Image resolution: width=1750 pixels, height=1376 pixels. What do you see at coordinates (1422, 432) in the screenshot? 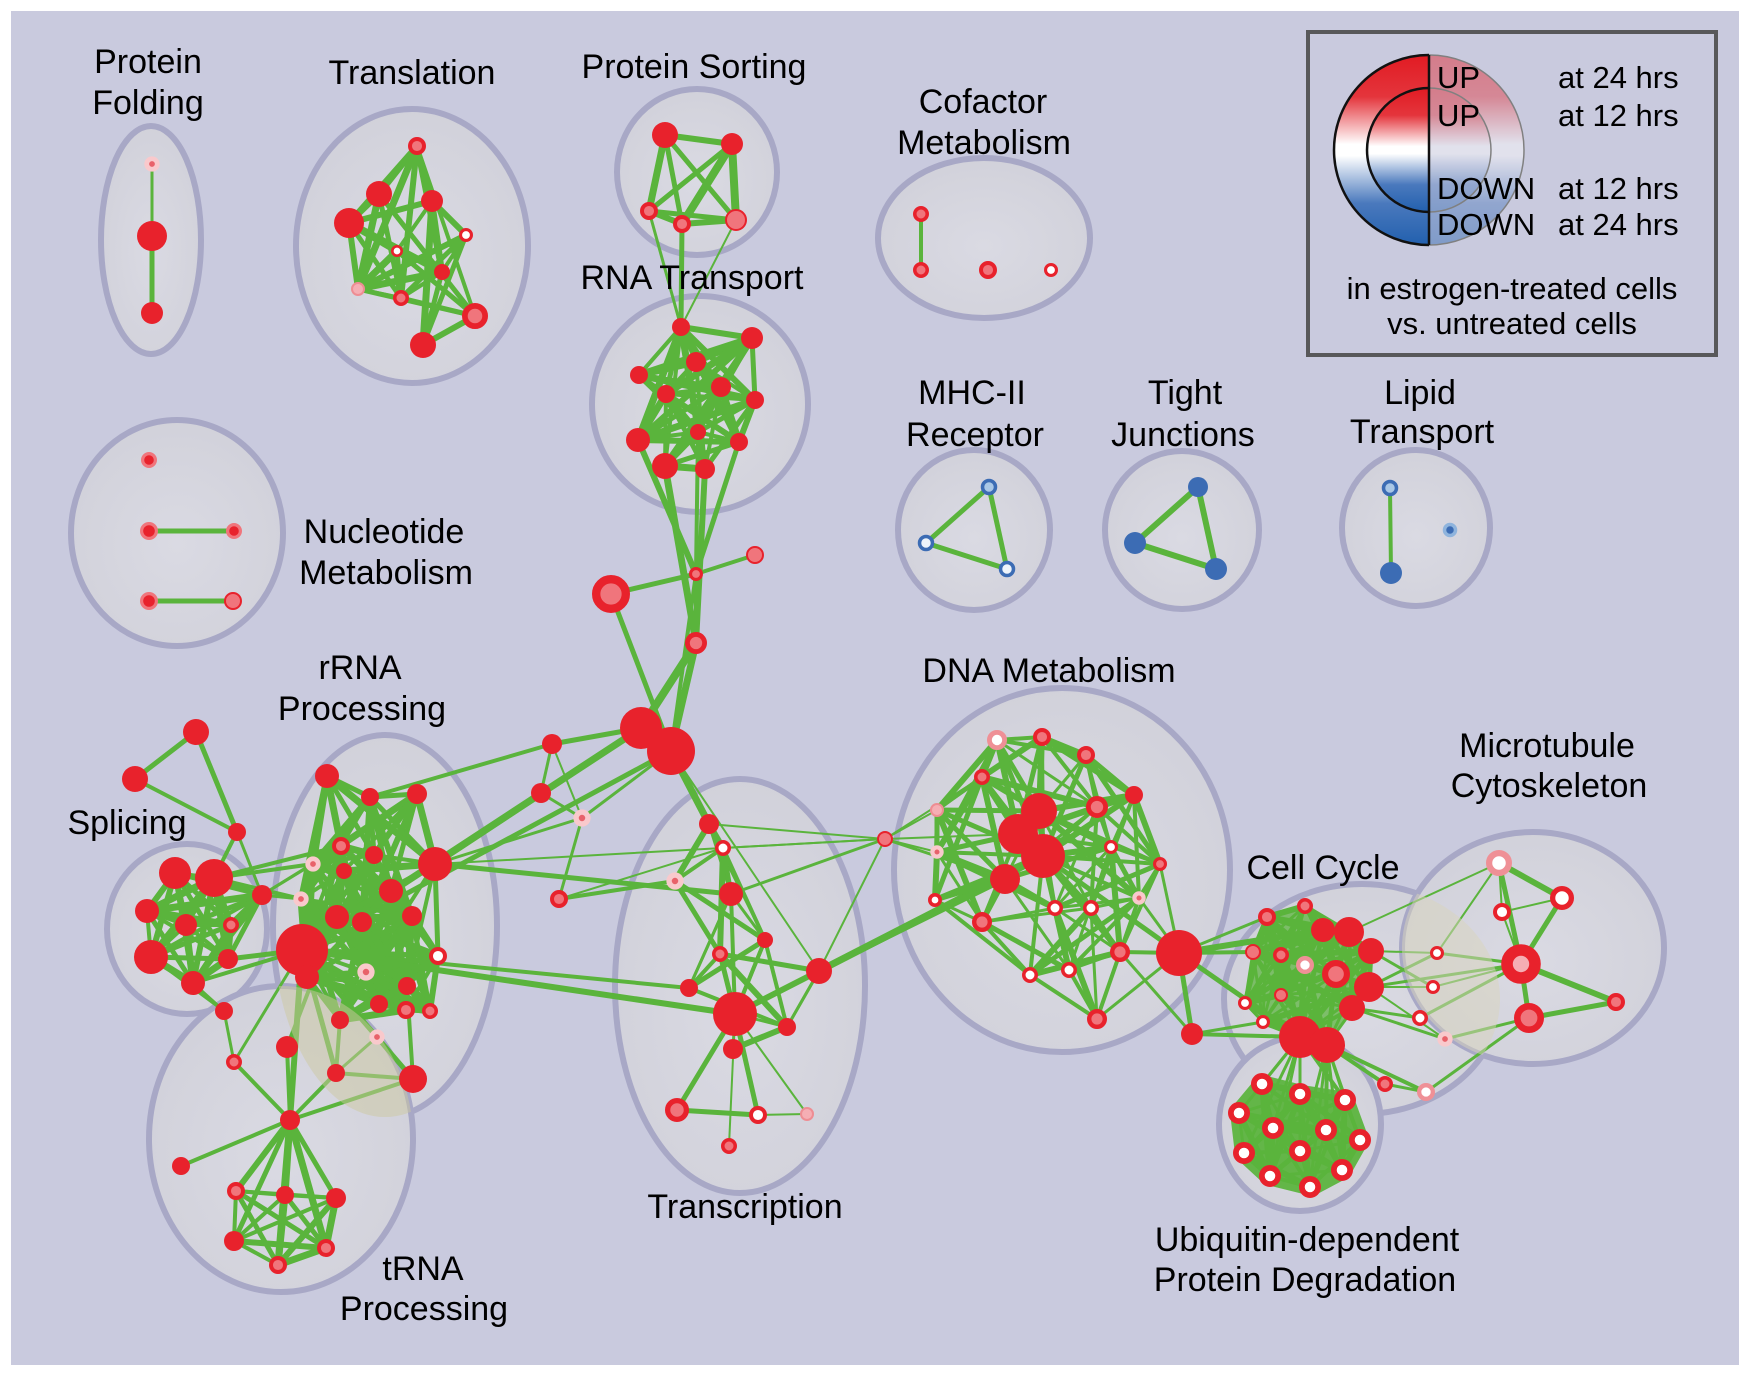
I see `svg-text: Transport` at bounding box center [1422, 432].